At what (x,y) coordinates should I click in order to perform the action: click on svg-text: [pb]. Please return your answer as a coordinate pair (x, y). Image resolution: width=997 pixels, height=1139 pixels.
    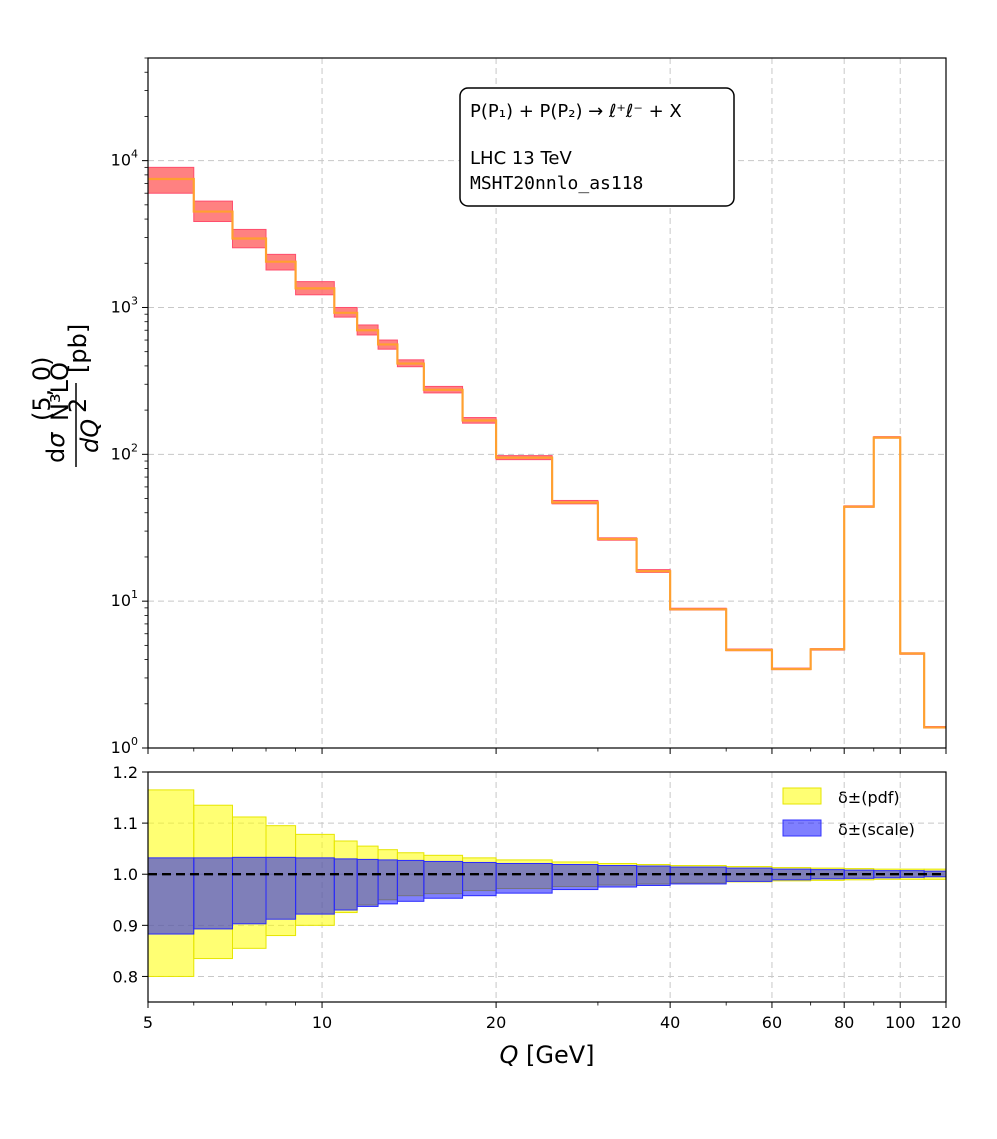
    Looking at the image, I should click on (78, 348).